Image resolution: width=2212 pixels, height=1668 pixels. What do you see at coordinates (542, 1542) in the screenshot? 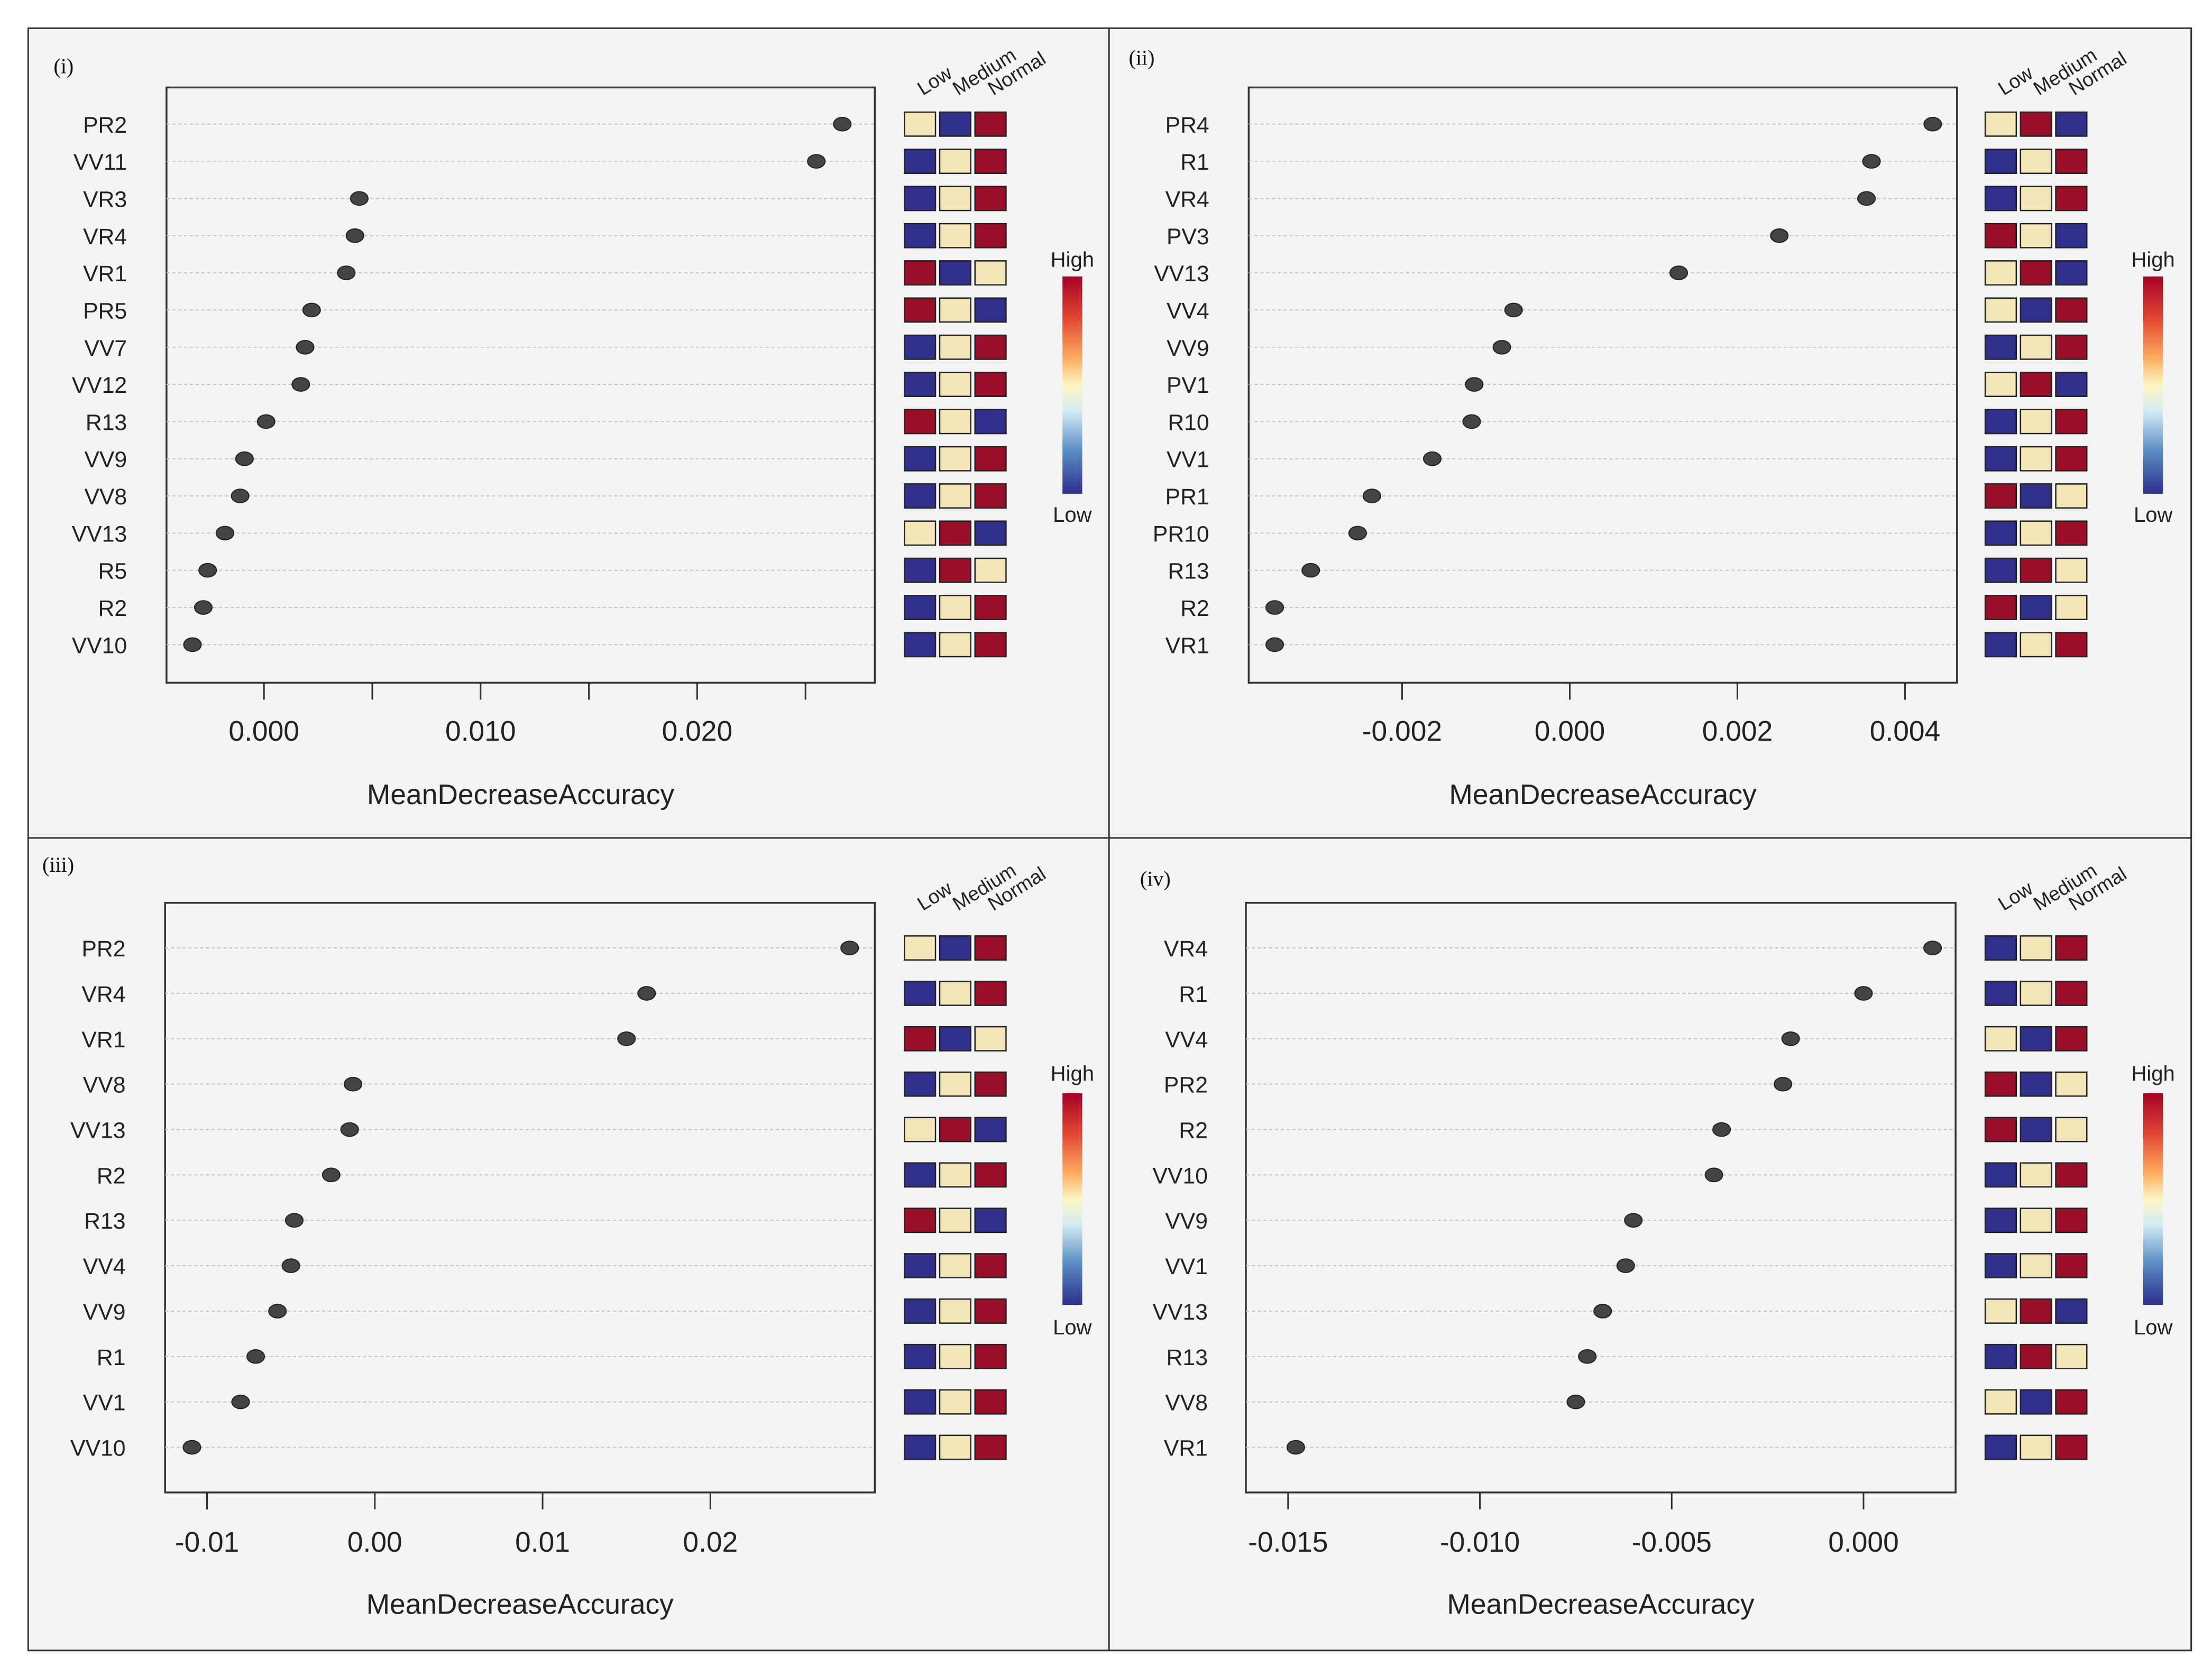
I see `x-tick-label: 0.01` at bounding box center [542, 1542].